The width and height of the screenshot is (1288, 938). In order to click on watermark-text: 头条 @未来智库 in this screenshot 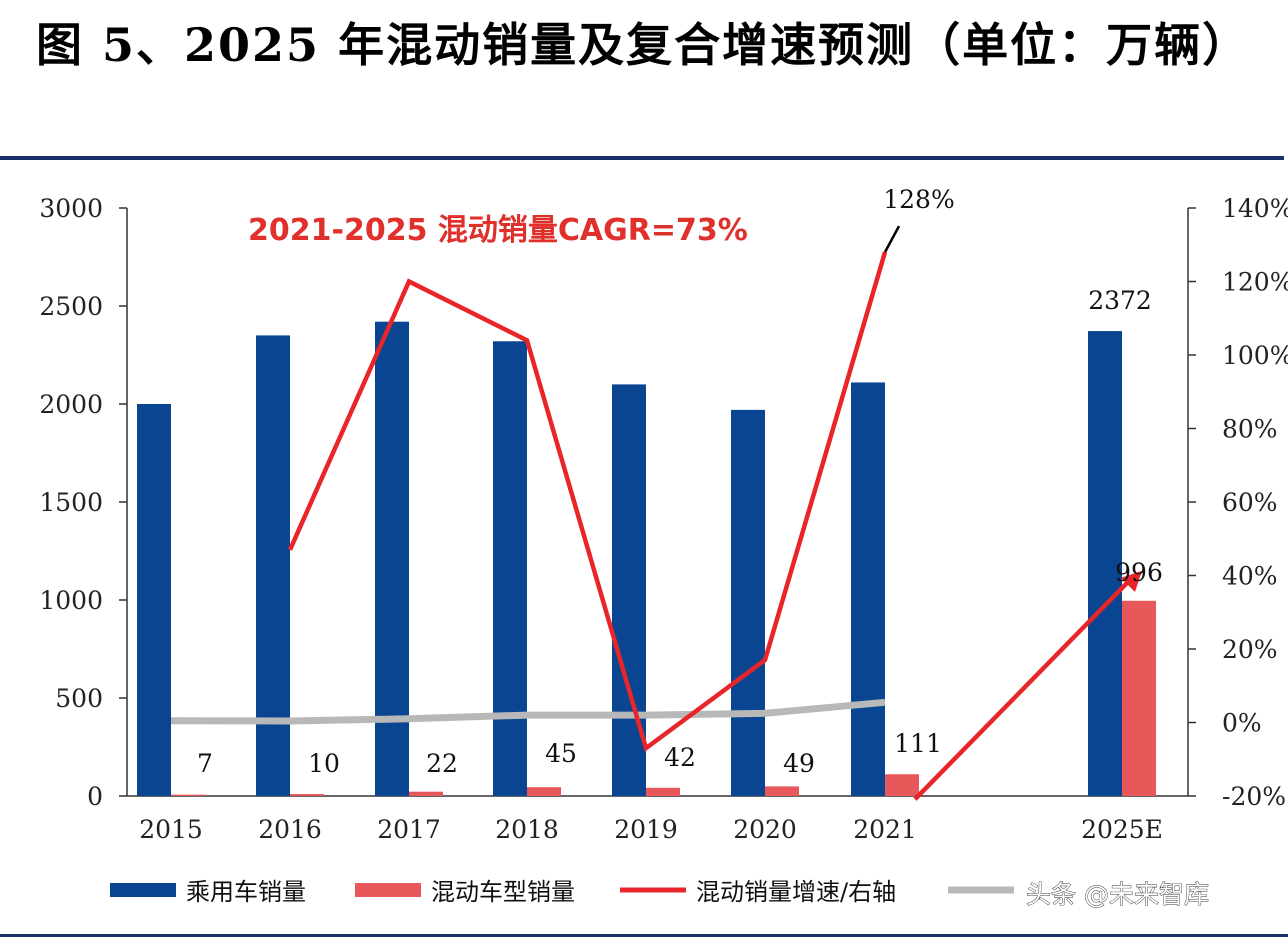, I will do `click(1117, 894)`.